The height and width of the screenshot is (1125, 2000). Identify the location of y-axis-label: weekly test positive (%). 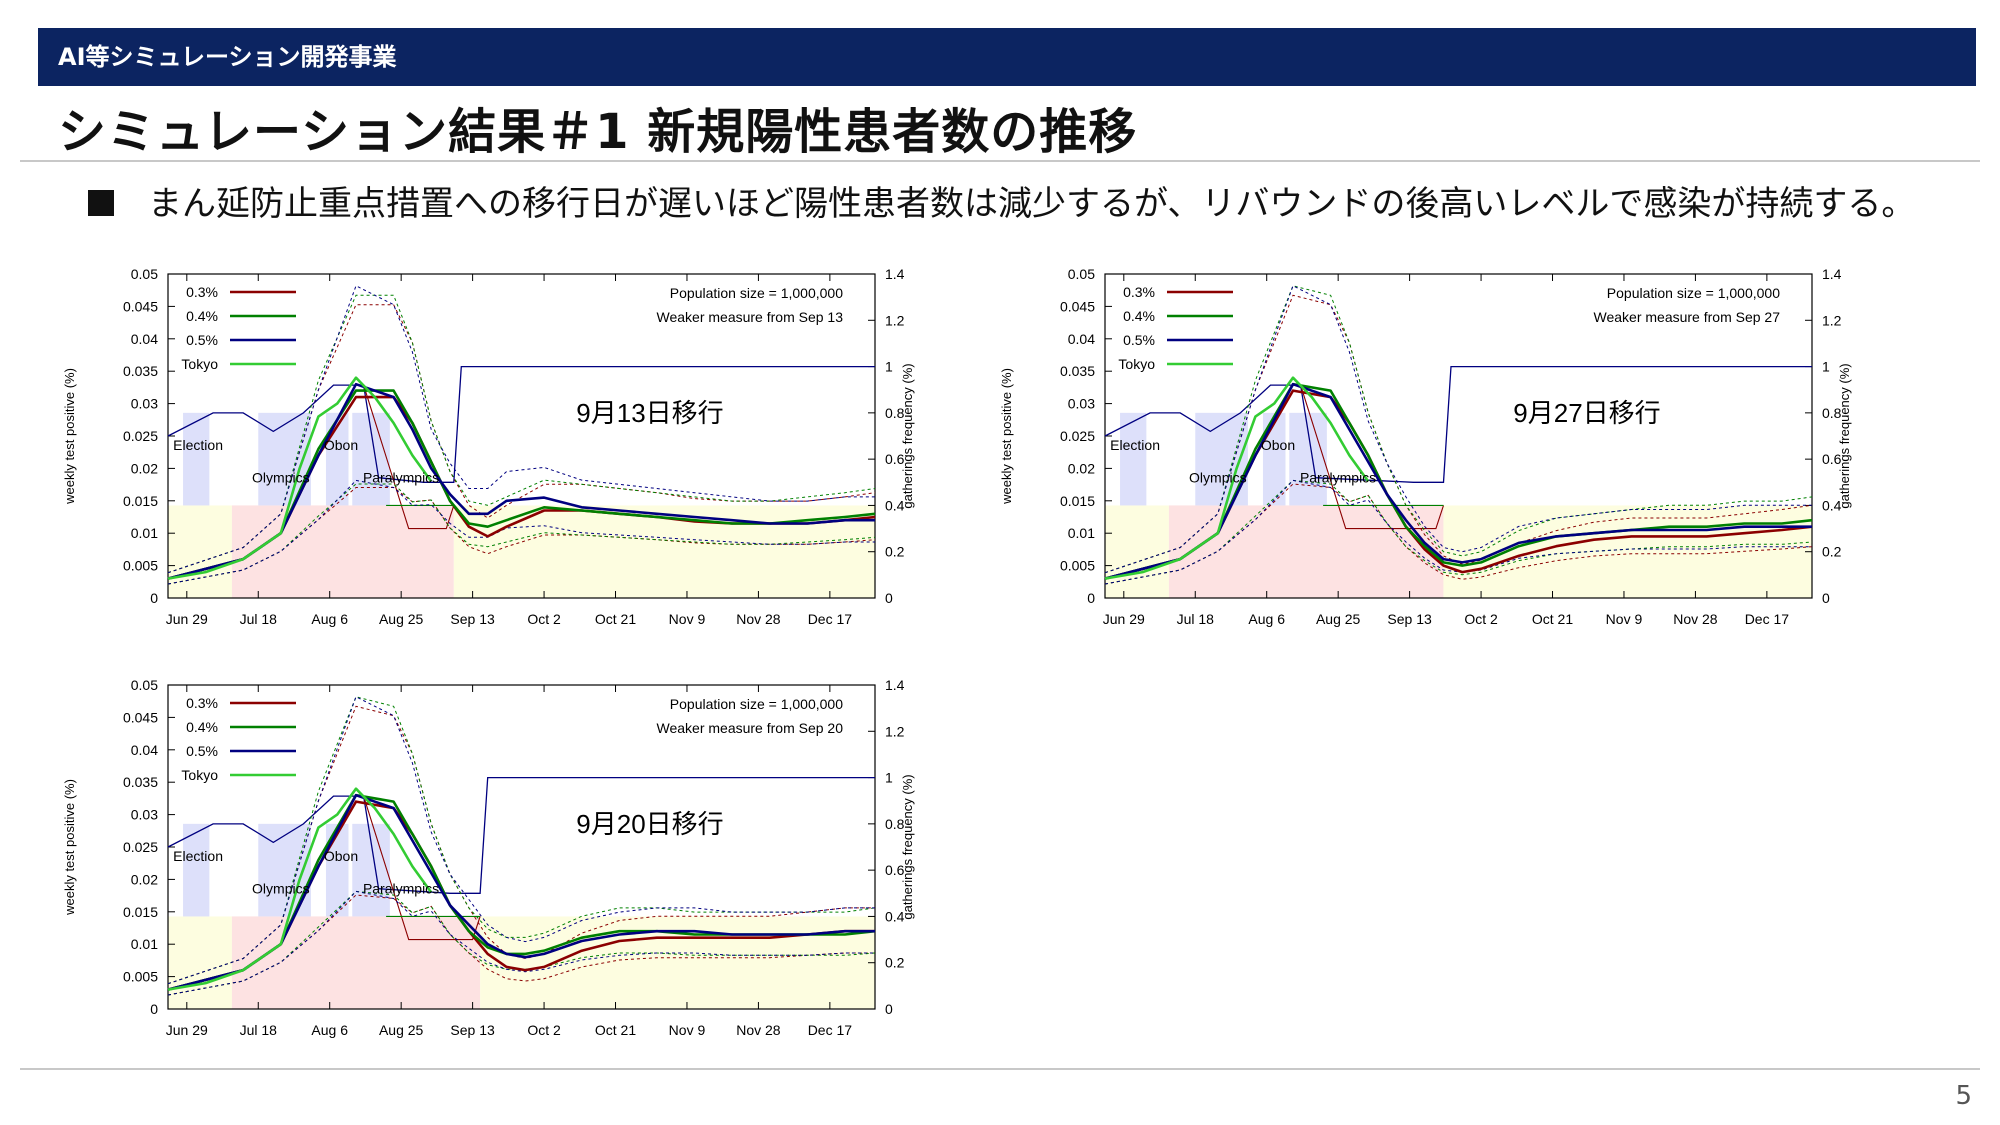
(69, 847).